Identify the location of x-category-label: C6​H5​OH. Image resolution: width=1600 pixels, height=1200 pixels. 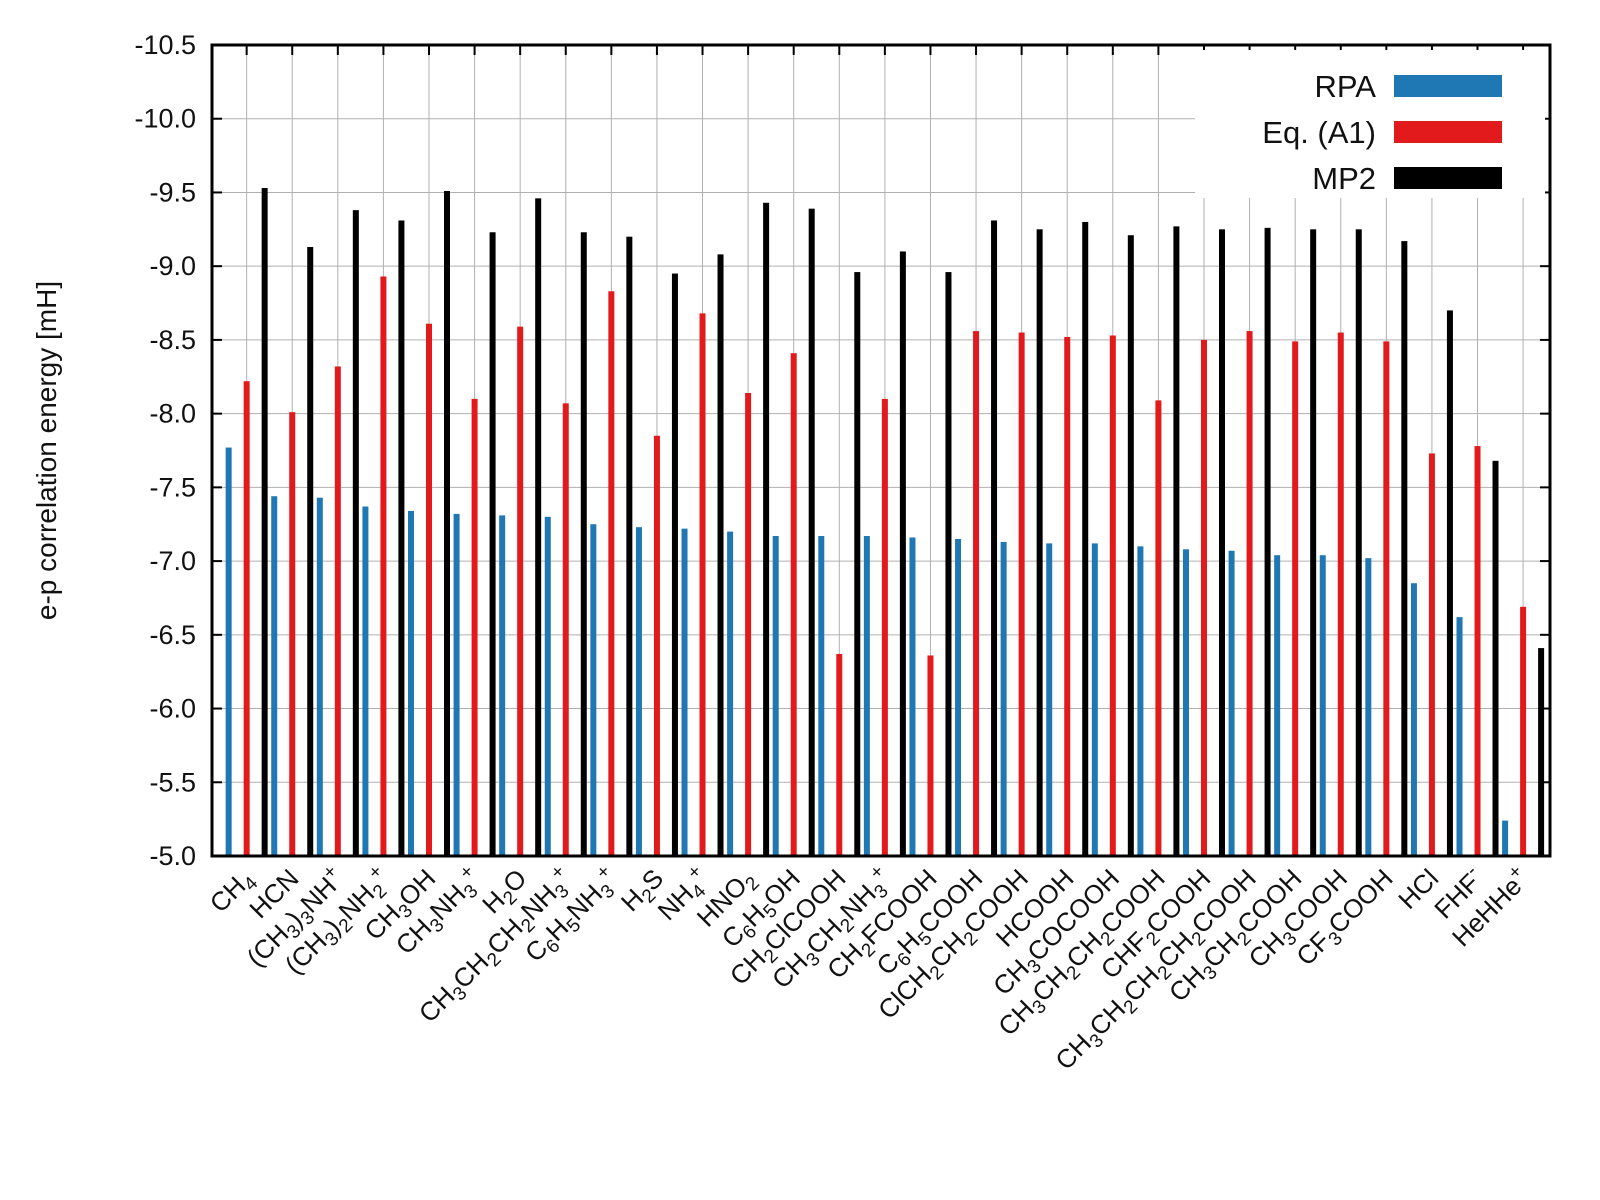
(763, 910).